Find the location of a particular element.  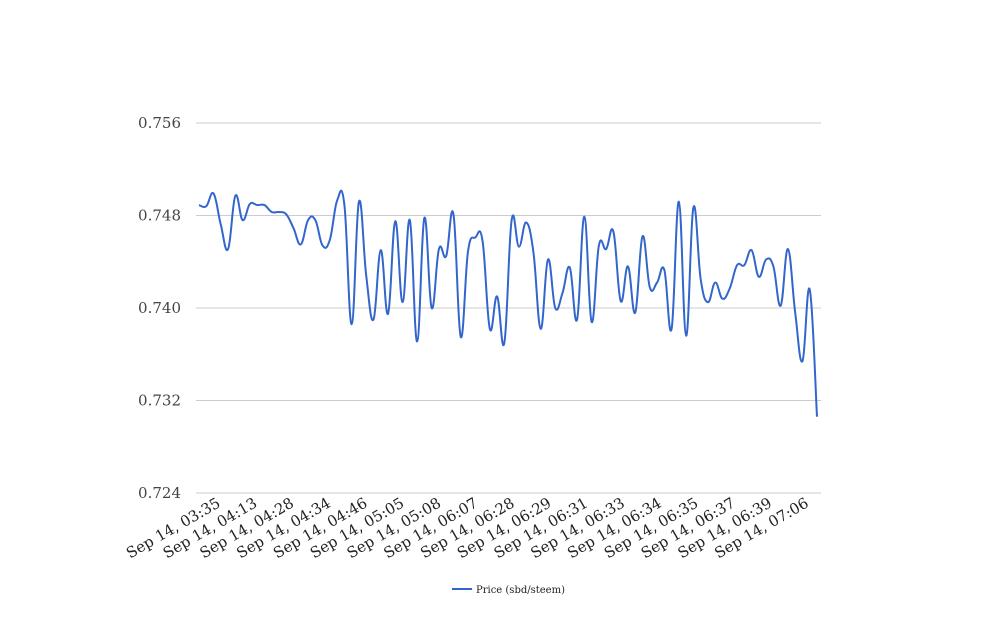

y-tick-label: 0.740 is located at coordinates (159, 308).